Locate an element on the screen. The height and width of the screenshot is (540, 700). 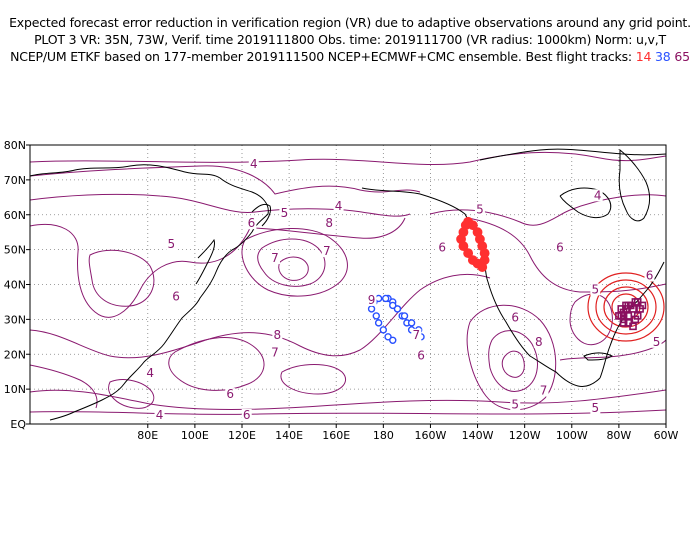
coastline-alaska is located at coordinates (481, 287).